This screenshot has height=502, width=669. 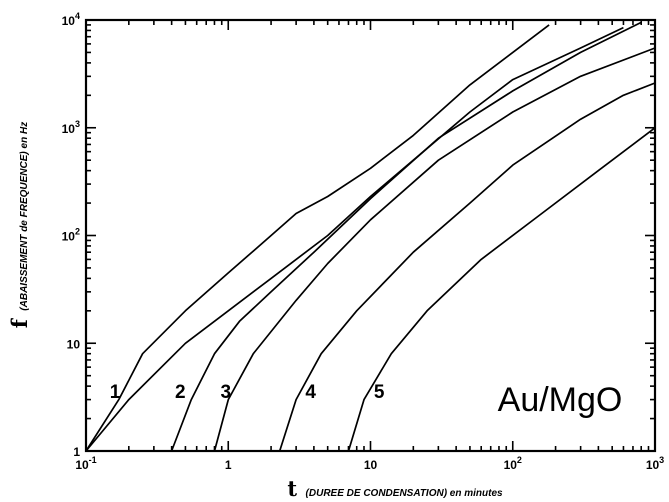 I want to click on curve-label-4: 4, so click(x=310, y=392).